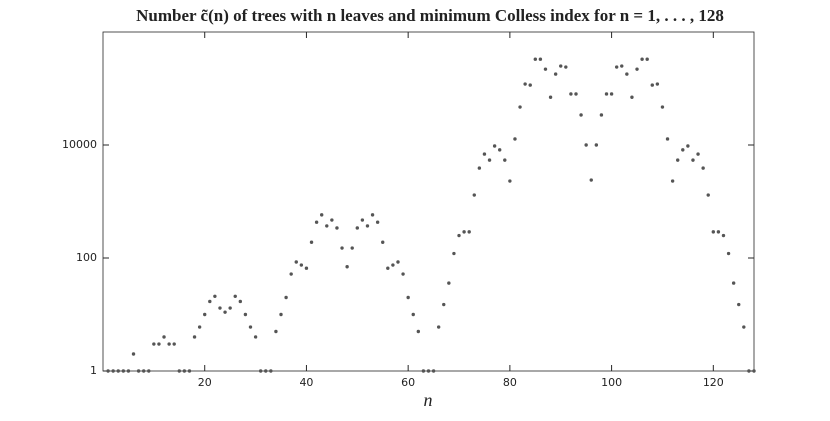 The image size is (830, 421). I want to click on x-tick-label: 100, so click(611, 382).